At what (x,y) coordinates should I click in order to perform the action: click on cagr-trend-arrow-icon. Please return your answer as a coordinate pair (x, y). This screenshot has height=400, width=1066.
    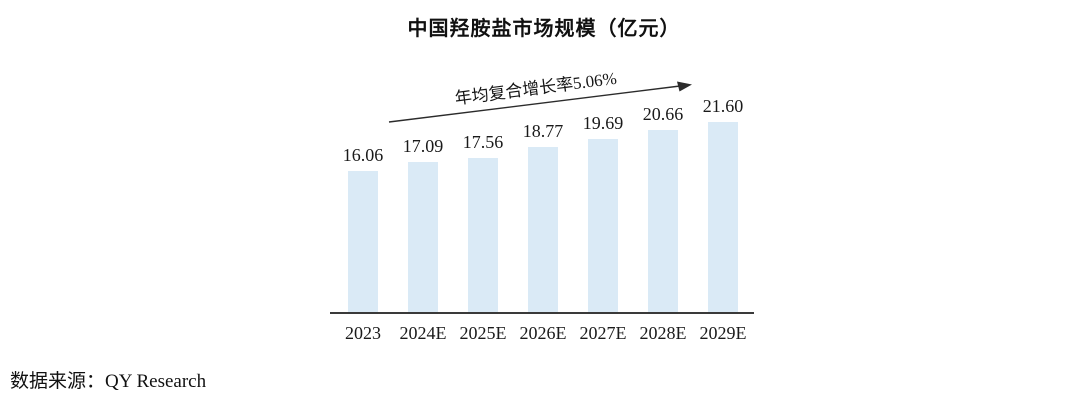
    Looking at the image, I should click on (540, 102).